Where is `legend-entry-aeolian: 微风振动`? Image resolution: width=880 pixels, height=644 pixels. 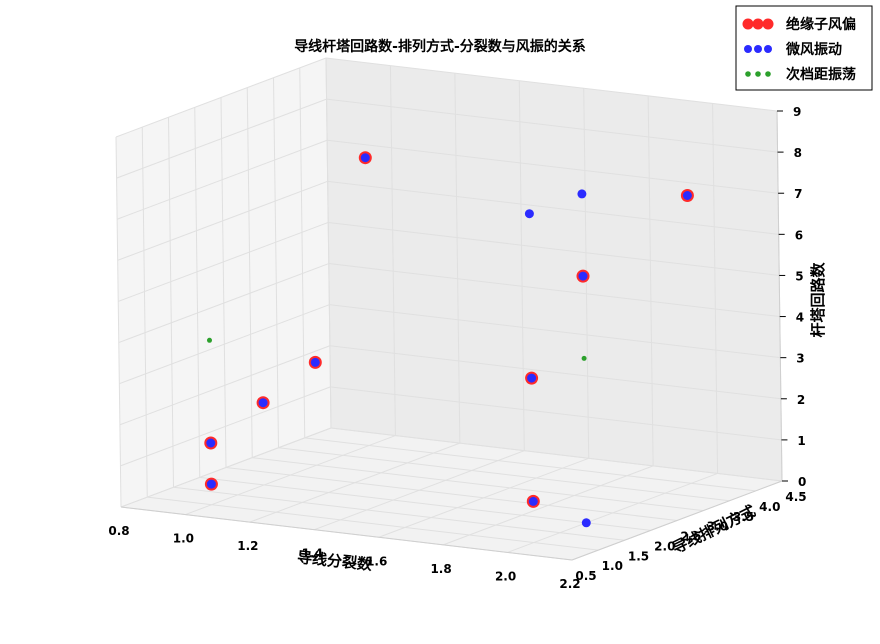
legend-entry-aeolian: 微风振动 is located at coordinates (793, 49).